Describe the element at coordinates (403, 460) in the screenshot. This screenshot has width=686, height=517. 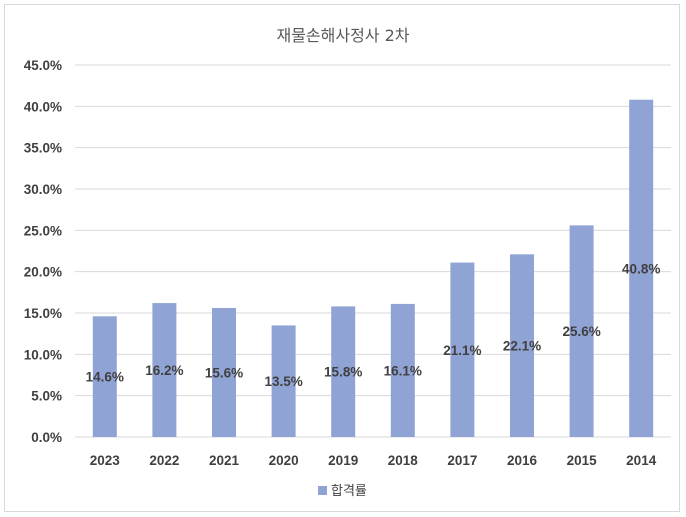
I see `x-tick-label: 2018` at that location.